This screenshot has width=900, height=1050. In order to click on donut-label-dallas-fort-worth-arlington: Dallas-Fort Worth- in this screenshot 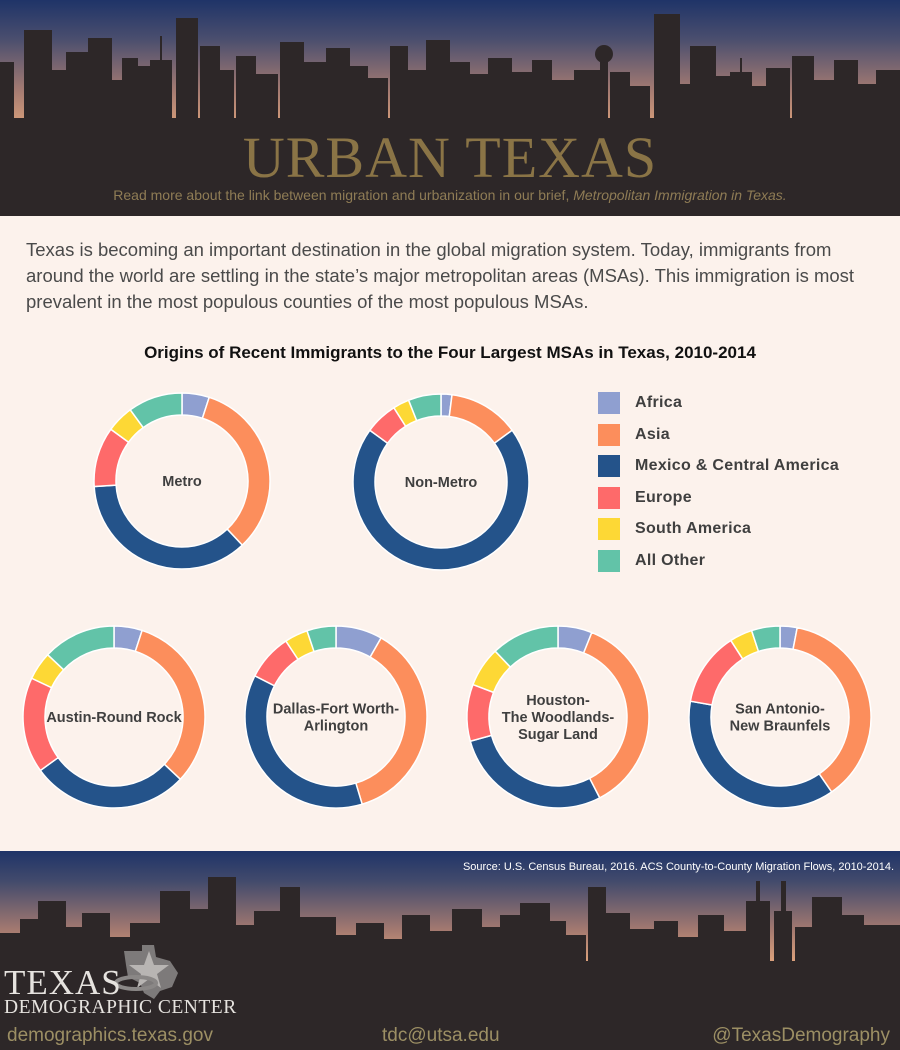, I will do `click(336, 710)`.